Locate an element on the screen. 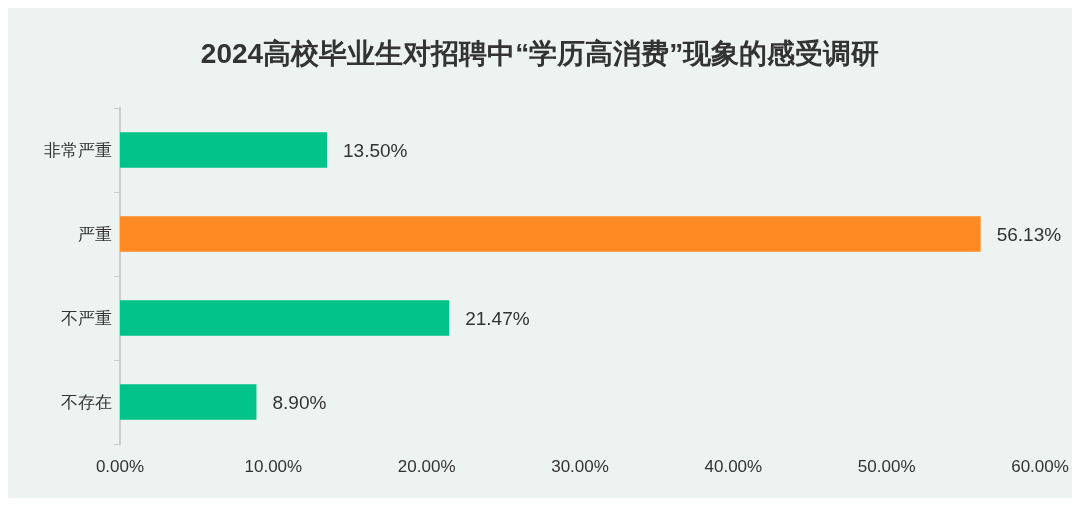 Image resolution: width=1080 pixels, height=506 pixels. data-label: 21.47% is located at coordinates (497, 318).